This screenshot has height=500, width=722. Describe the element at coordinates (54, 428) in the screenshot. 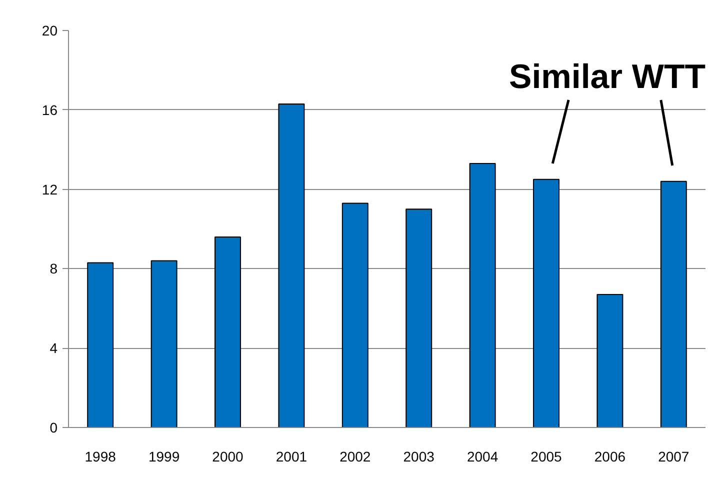

I see `y-tick-label: 0` at that location.